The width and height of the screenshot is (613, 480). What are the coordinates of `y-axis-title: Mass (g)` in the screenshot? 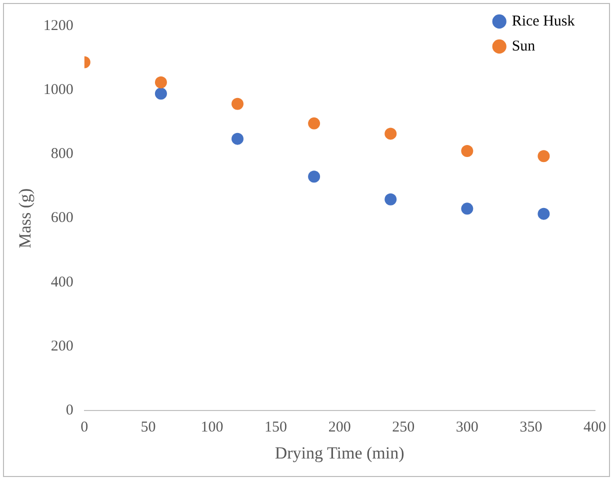 It's located at (25, 218).